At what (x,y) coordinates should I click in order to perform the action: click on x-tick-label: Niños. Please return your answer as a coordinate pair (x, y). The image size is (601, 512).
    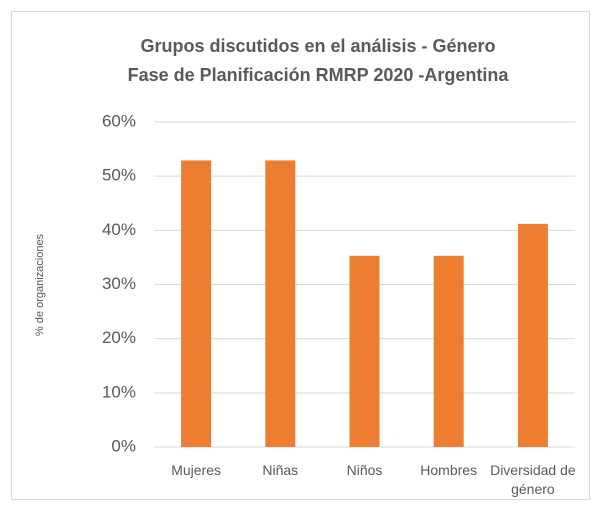
    Looking at the image, I should click on (364, 470).